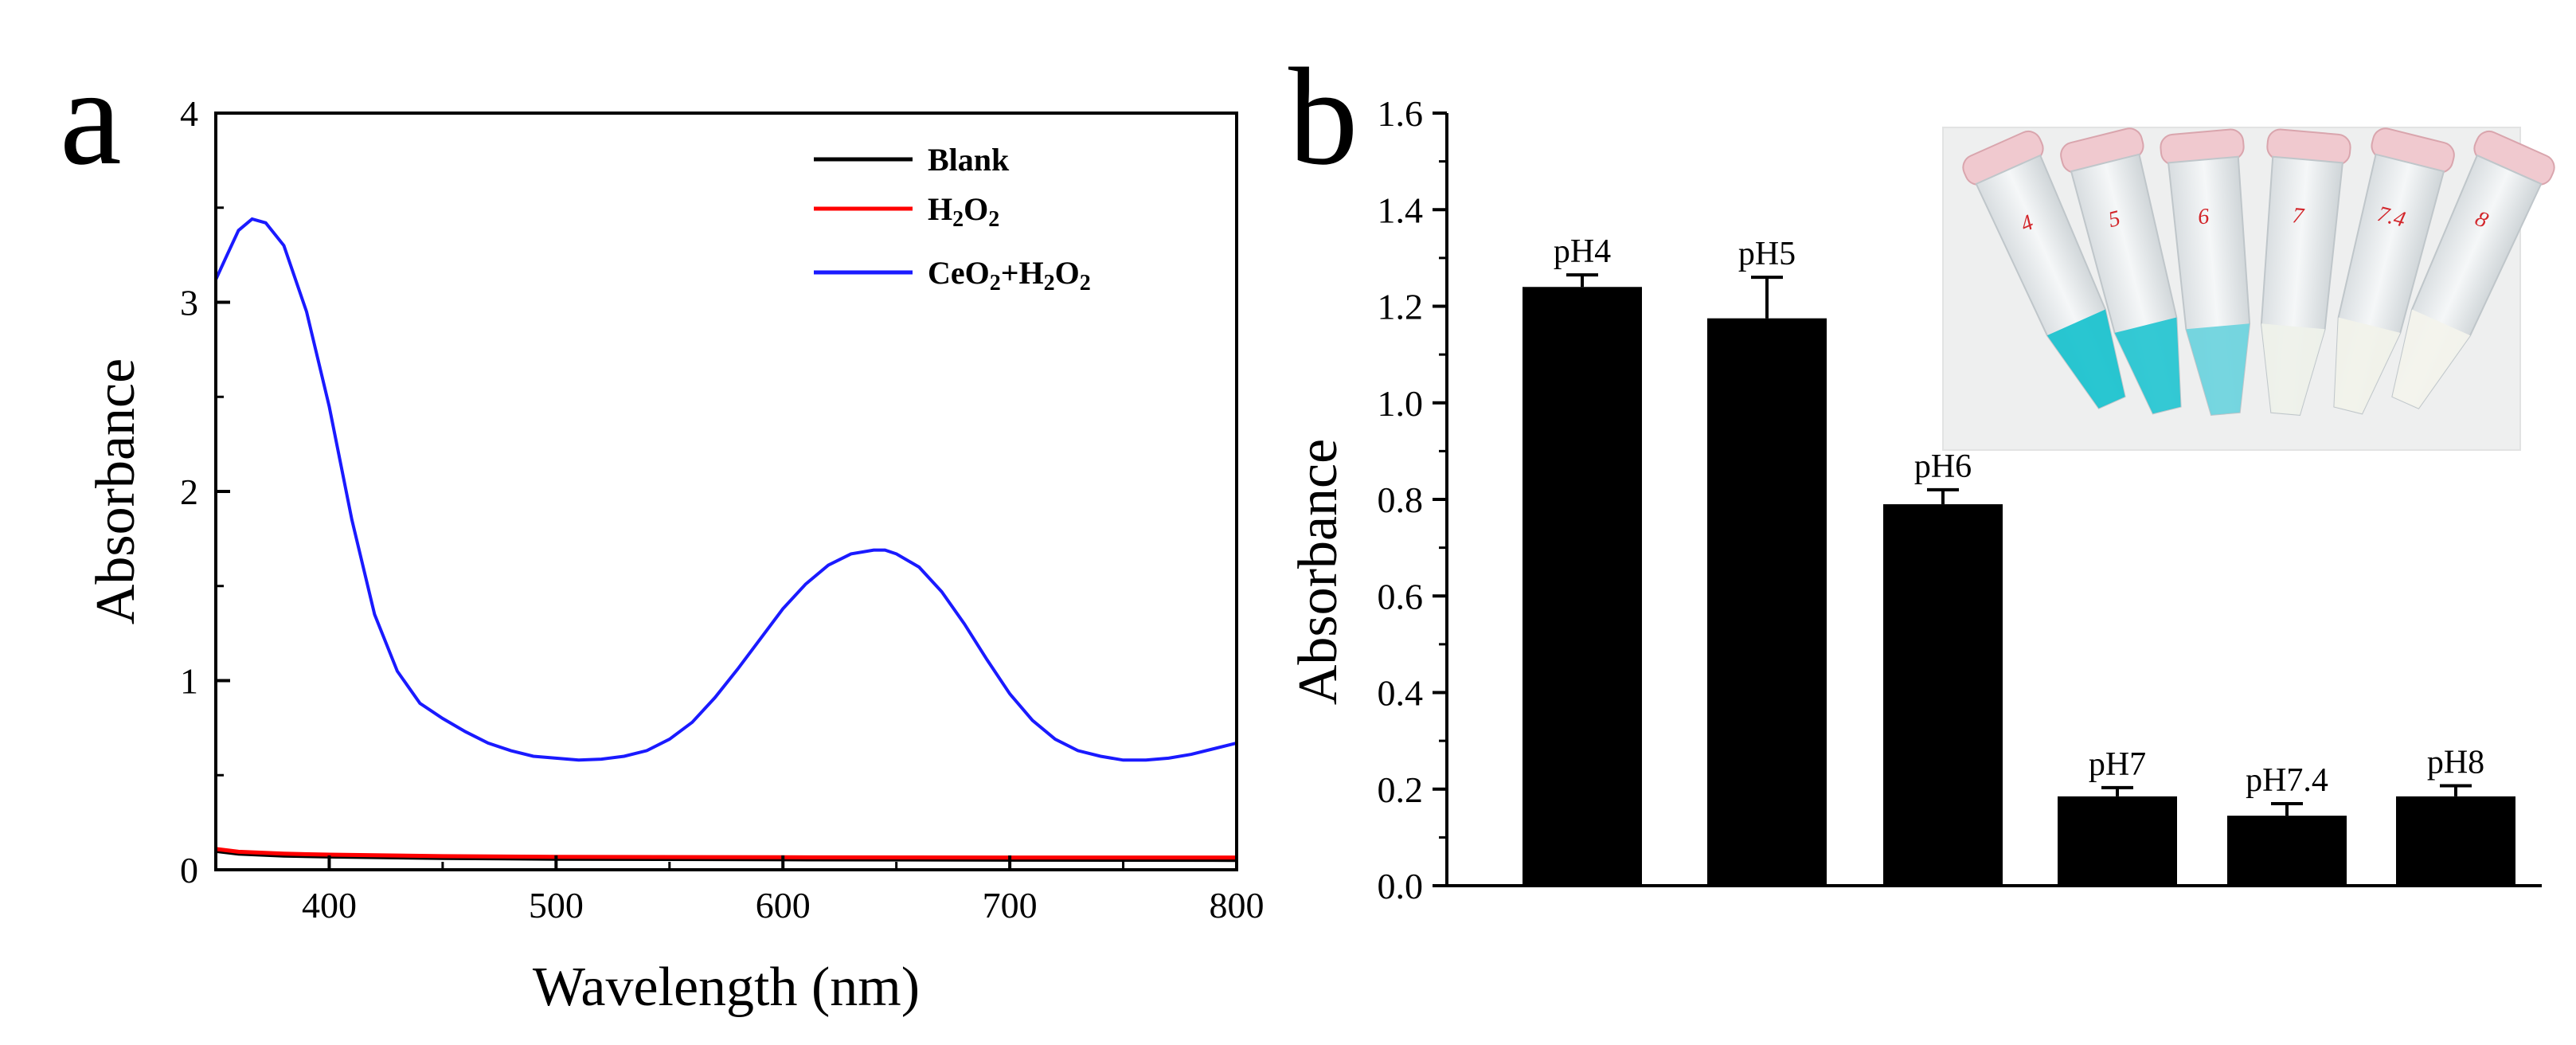 The width and height of the screenshot is (2576, 1045). Describe the element at coordinates (91, 116) in the screenshot. I see `panel-letter-a: a` at that location.